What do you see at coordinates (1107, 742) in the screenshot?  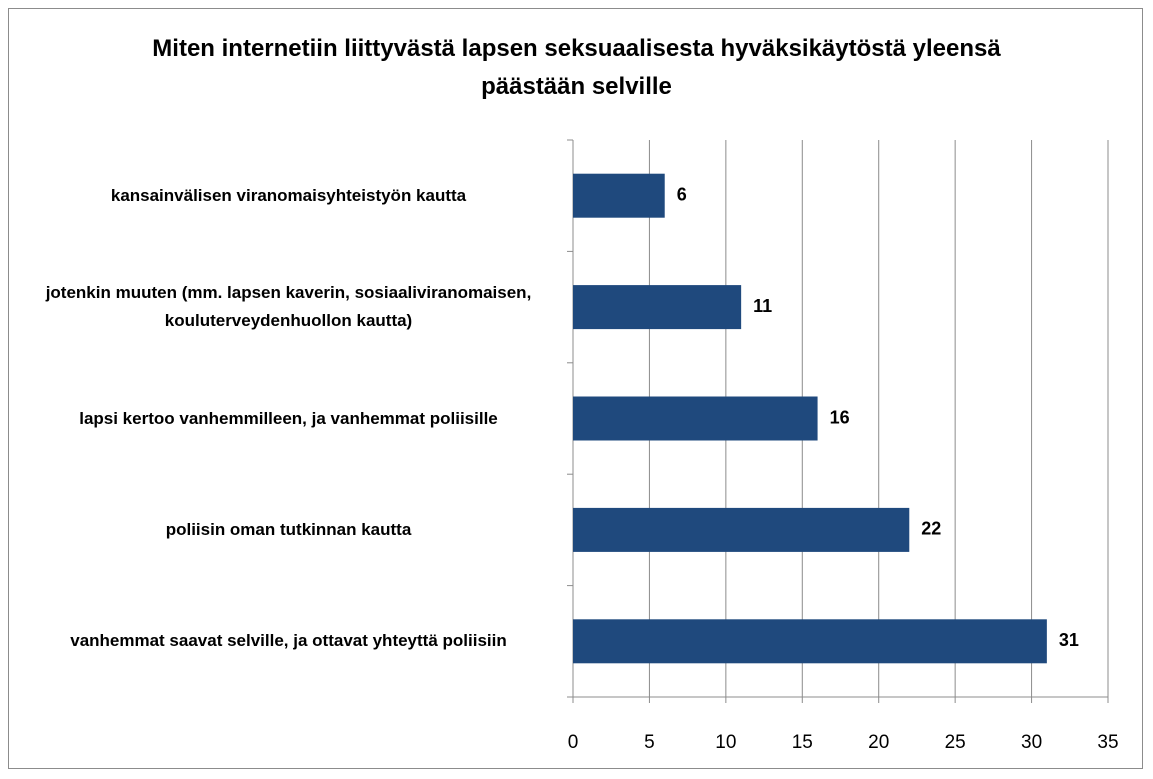 I see `x-tick-label: 35` at bounding box center [1107, 742].